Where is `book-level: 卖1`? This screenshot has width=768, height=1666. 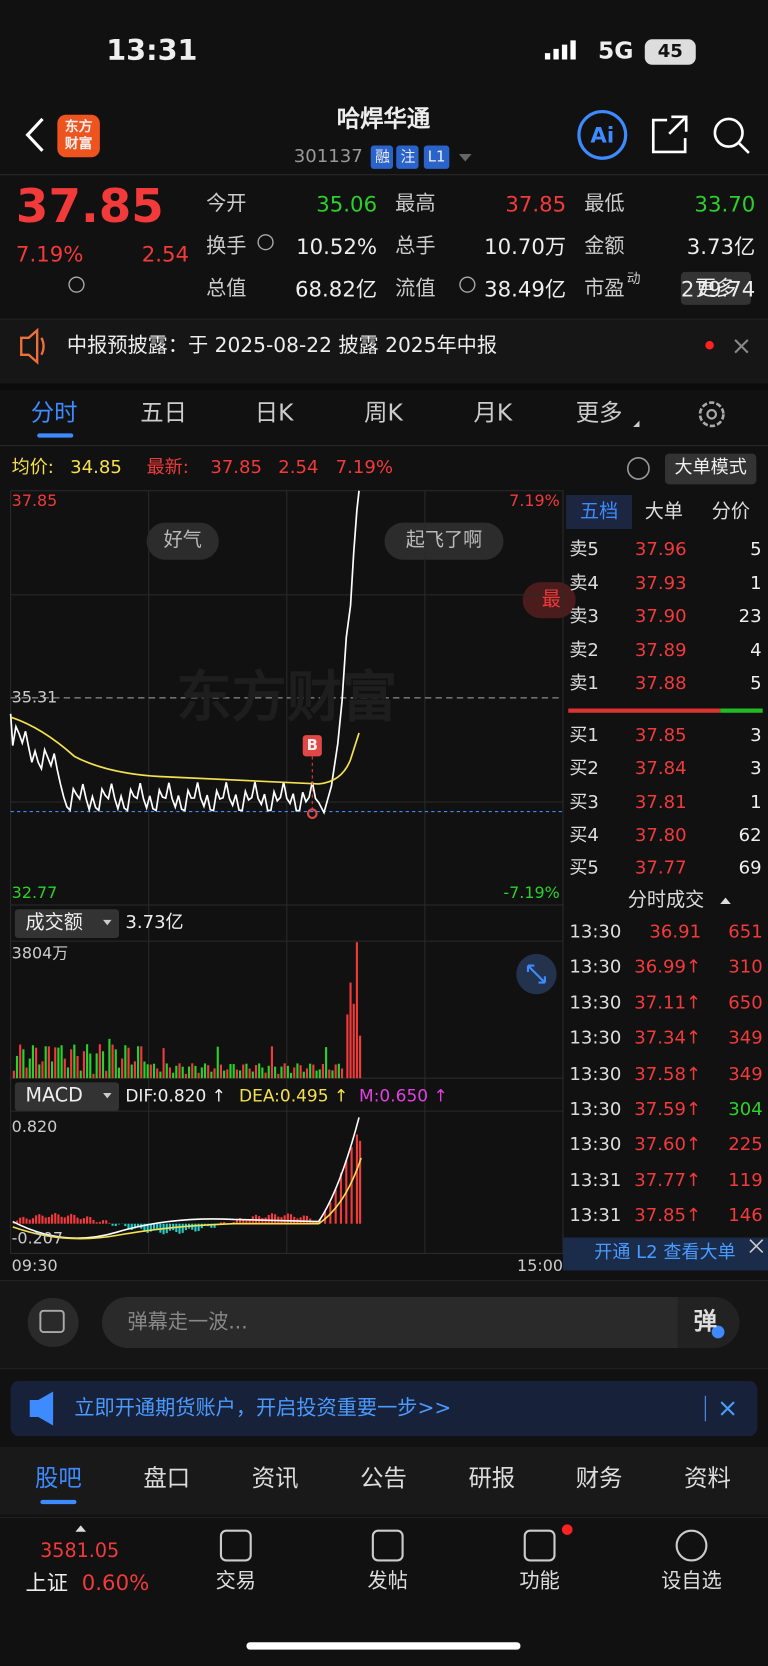
book-level: 卖1 is located at coordinates (584, 684).